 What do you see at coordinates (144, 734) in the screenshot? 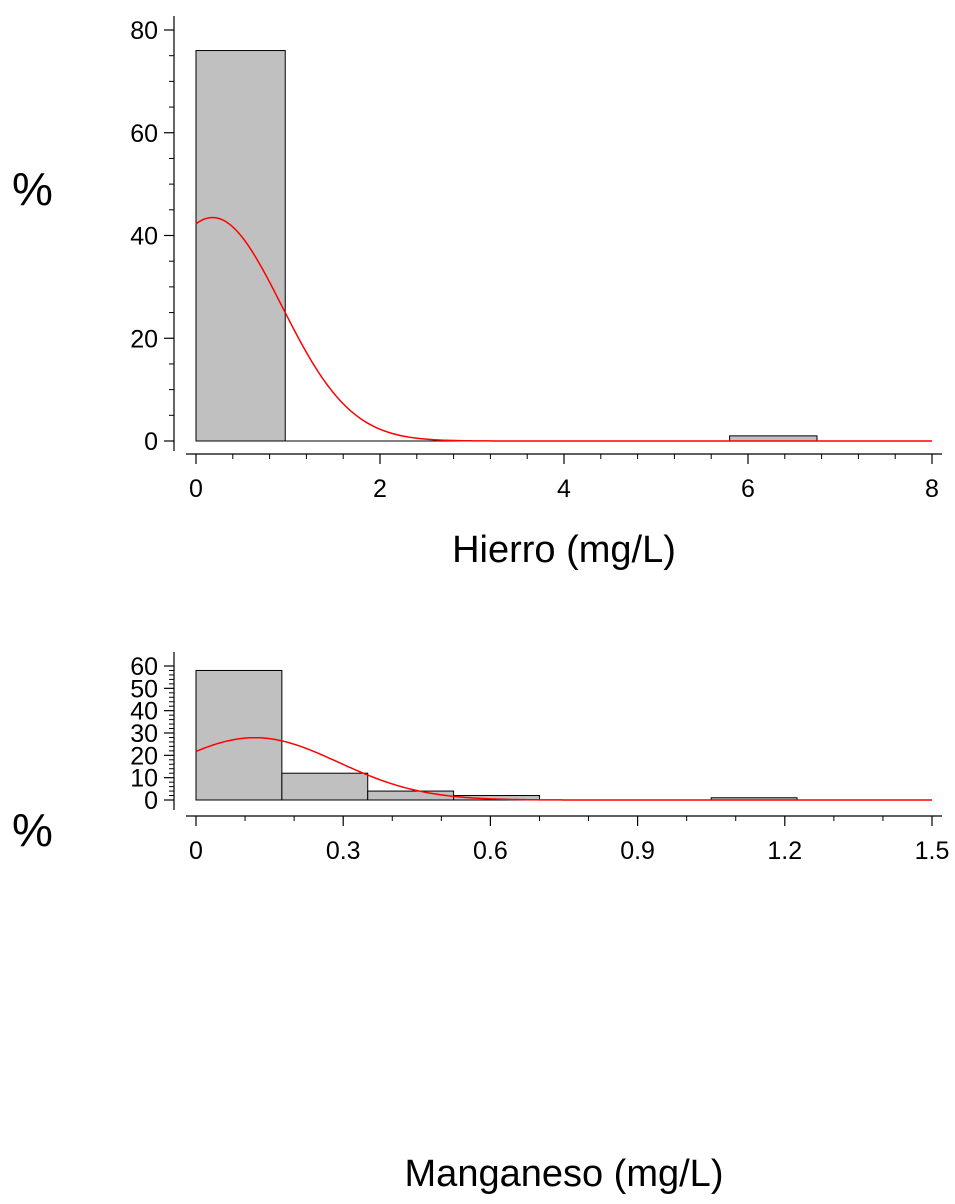
I see `manganeso-y-tick-label: 30` at bounding box center [144, 734].